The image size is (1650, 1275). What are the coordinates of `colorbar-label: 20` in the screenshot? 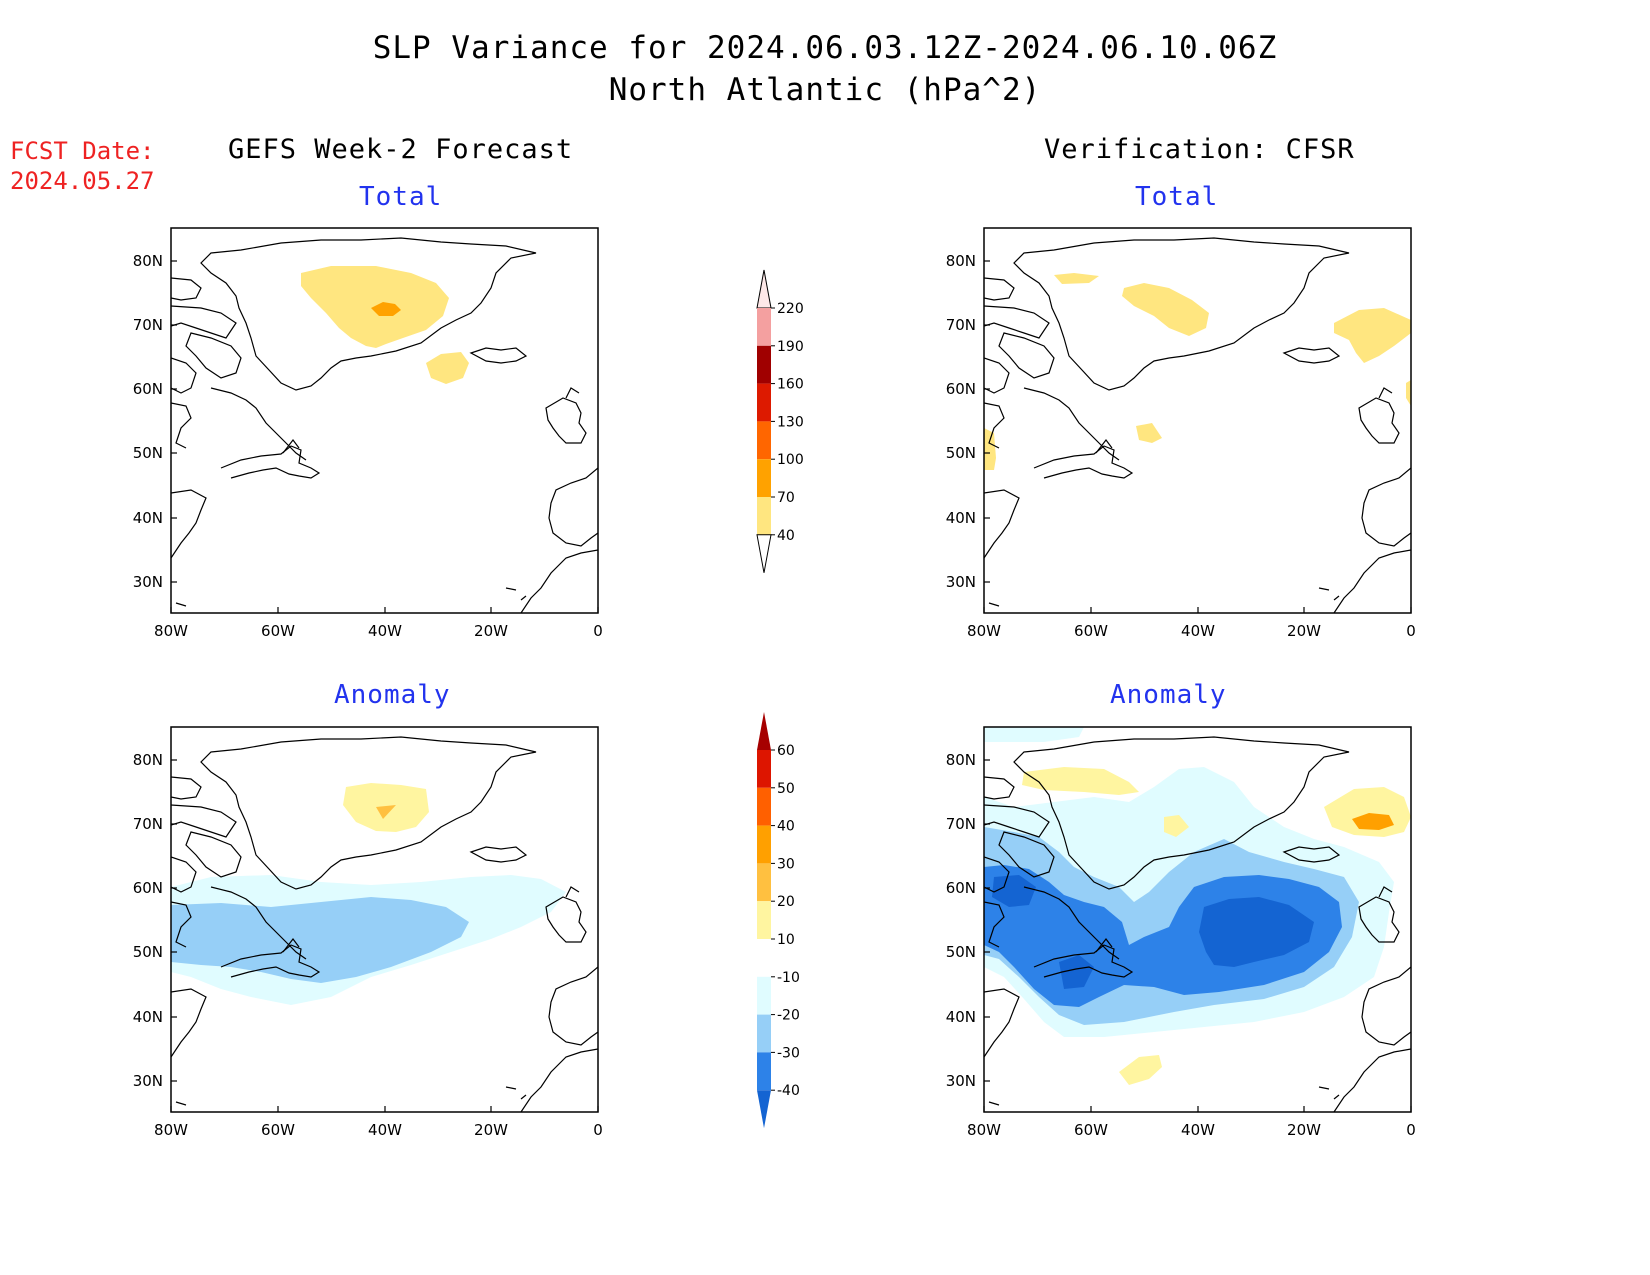 It's located at (786, 902).